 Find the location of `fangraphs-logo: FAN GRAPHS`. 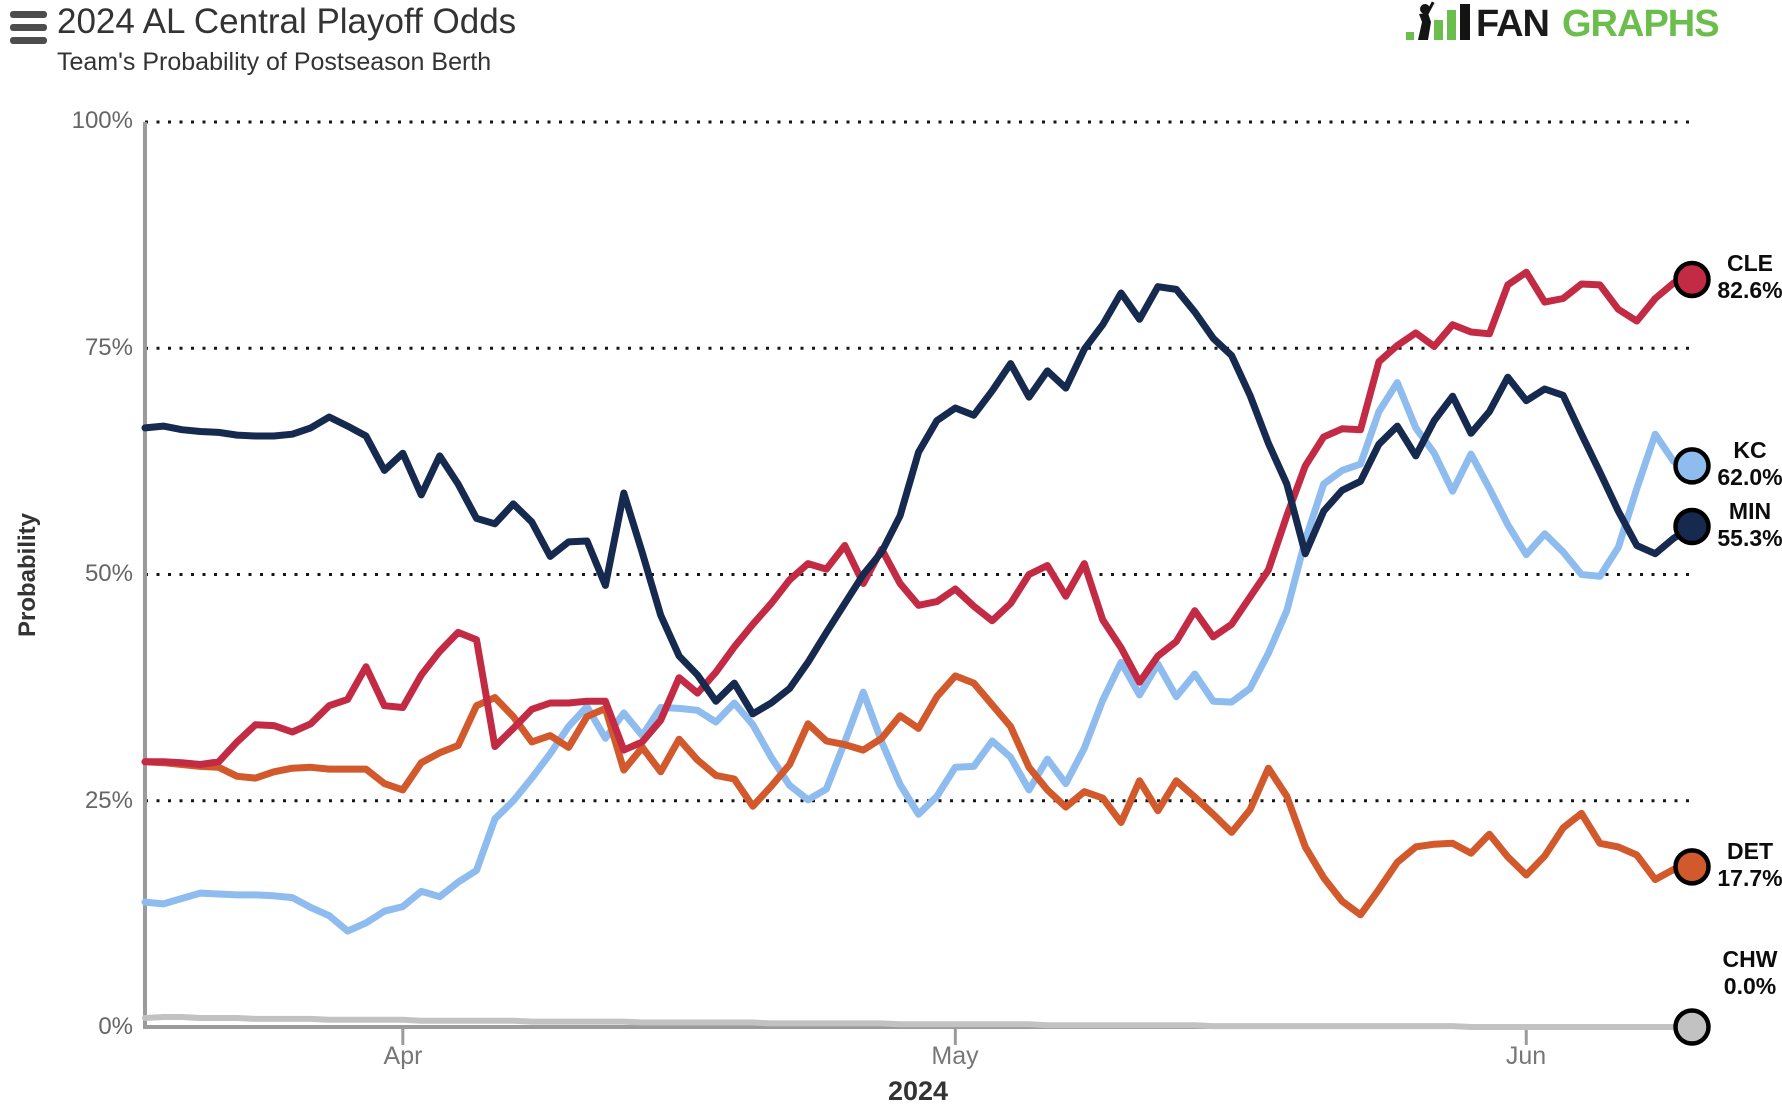

fangraphs-logo: FAN GRAPHS is located at coordinates (1589, 22).